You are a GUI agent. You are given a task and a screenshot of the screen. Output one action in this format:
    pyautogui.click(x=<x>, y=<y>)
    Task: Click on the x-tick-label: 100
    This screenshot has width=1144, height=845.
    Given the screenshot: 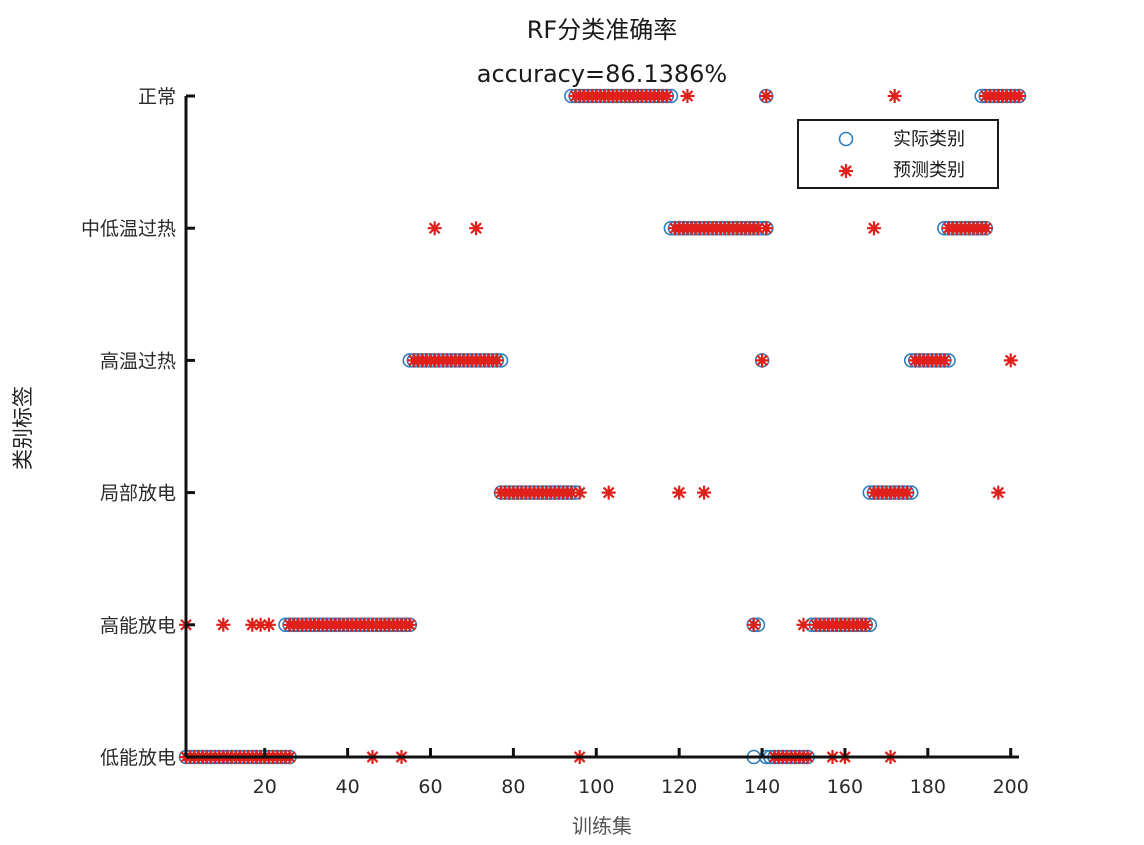 What is the action you would take?
    pyautogui.click(x=596, y=787)
    